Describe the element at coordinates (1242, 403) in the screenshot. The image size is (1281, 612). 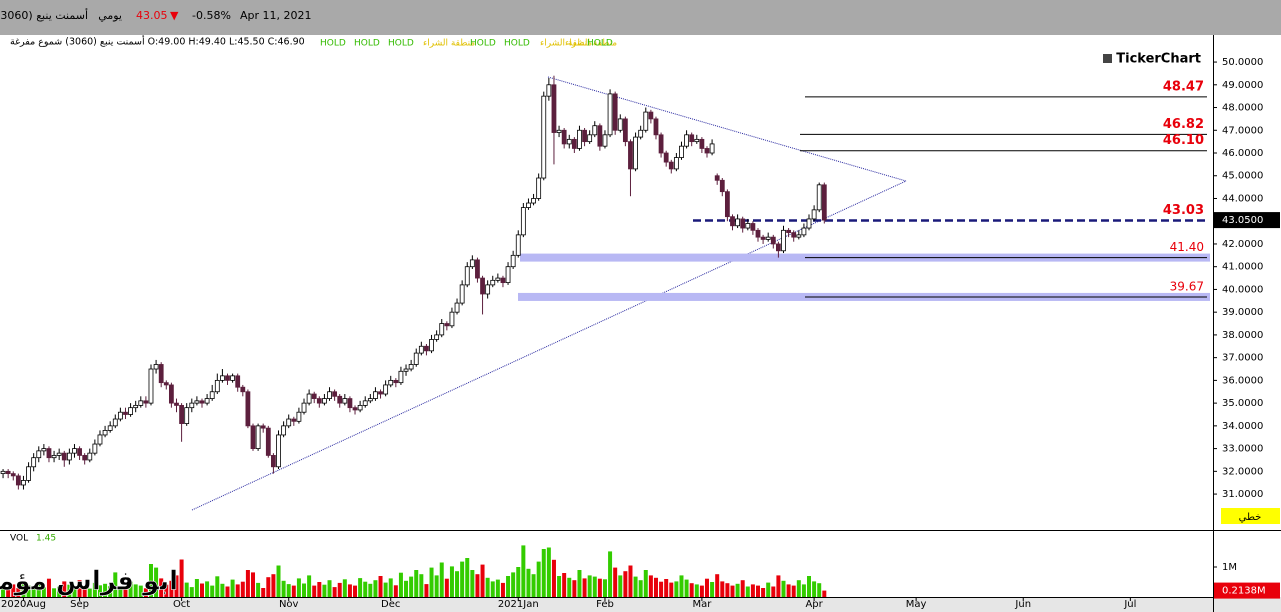
I see `y-tick-label: 35.0000` at that location.